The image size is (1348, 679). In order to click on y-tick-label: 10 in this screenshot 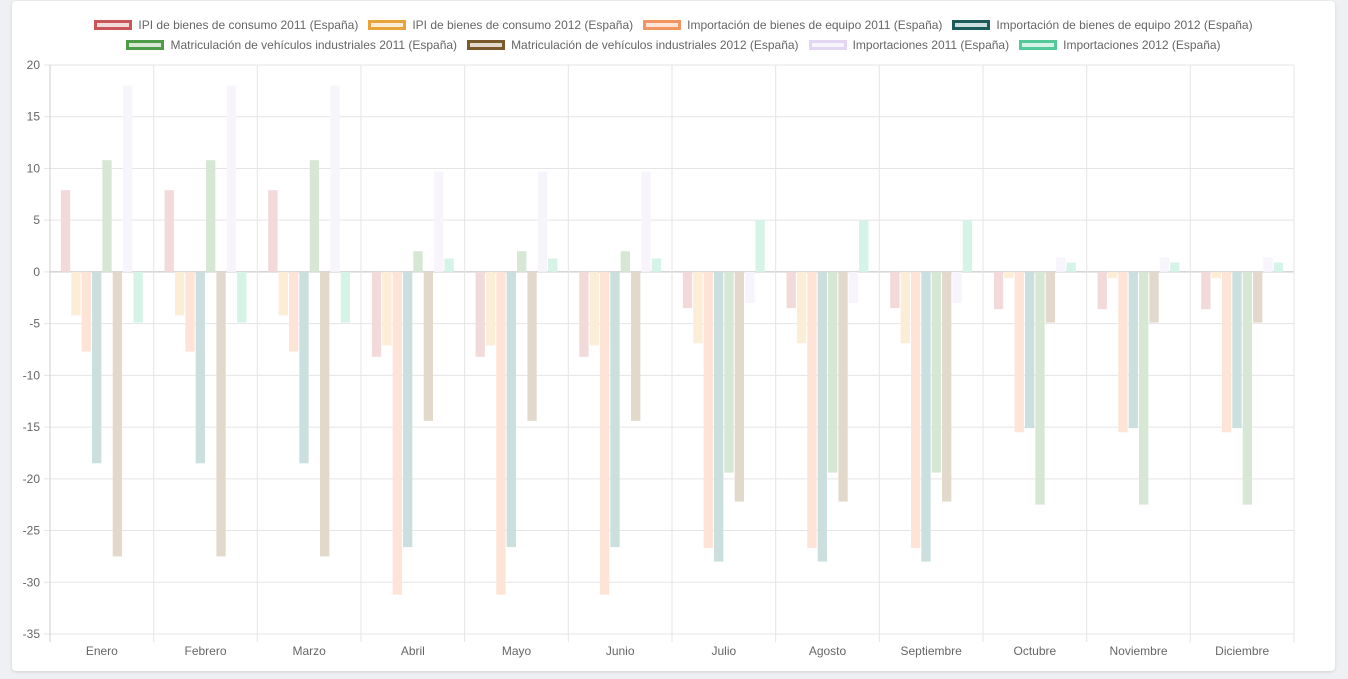, I will do `click(34, 168)`.